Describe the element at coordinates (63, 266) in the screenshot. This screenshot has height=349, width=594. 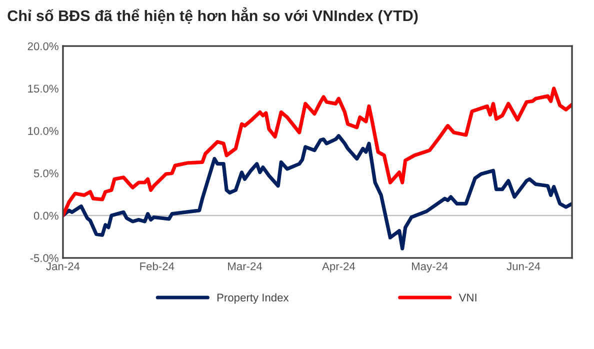
I see `x-tick-label: Jan-24` at that location.